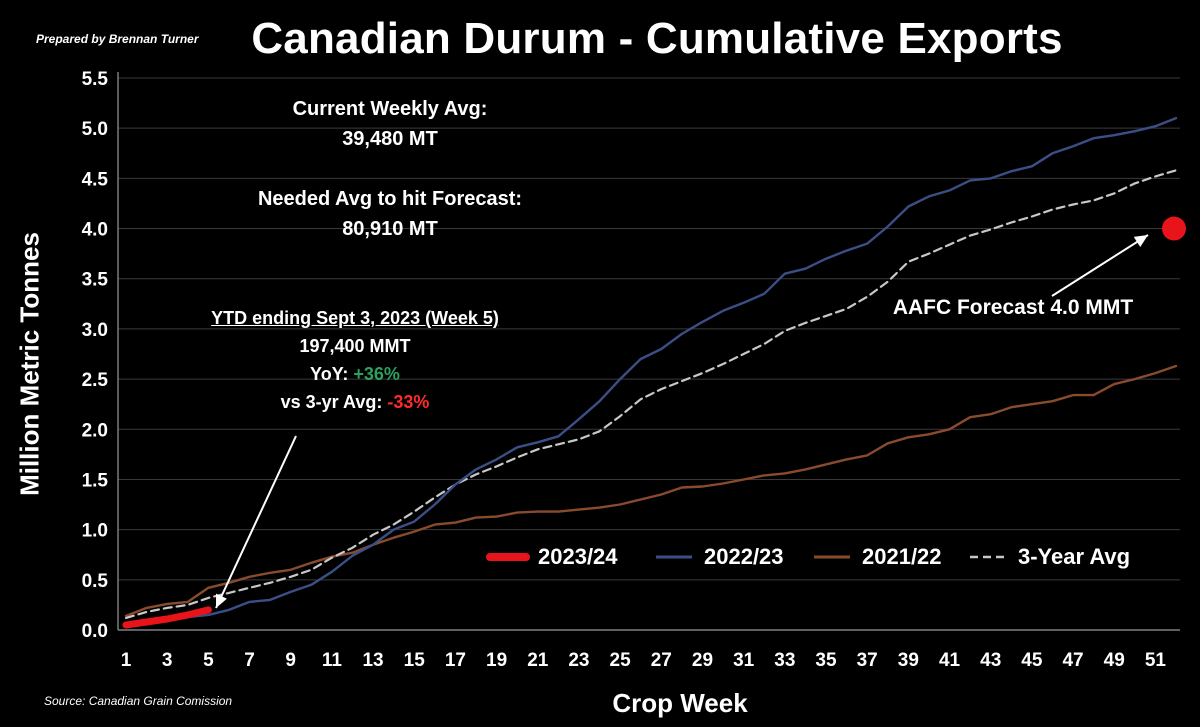 The height and width of the screenshot is (727, 1200). What do you see at coordinates (390, 139) in the screenshot?
I see `weekly-avg-value: 39,480 MT` at bounding box center [390, 139].